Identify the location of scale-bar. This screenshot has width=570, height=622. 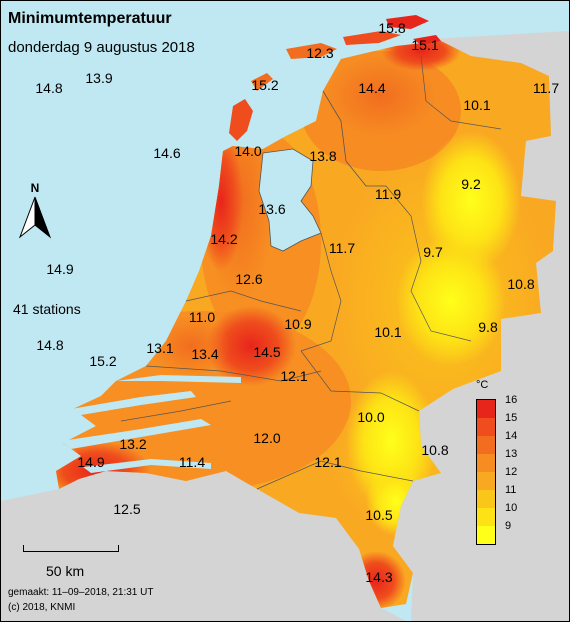
(71, 548).